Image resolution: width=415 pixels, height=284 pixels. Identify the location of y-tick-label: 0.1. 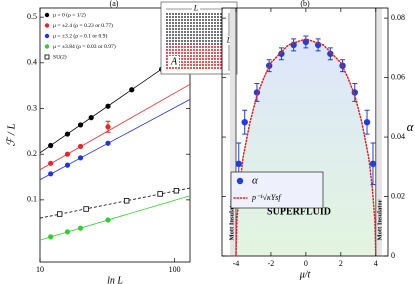
(32, 199).